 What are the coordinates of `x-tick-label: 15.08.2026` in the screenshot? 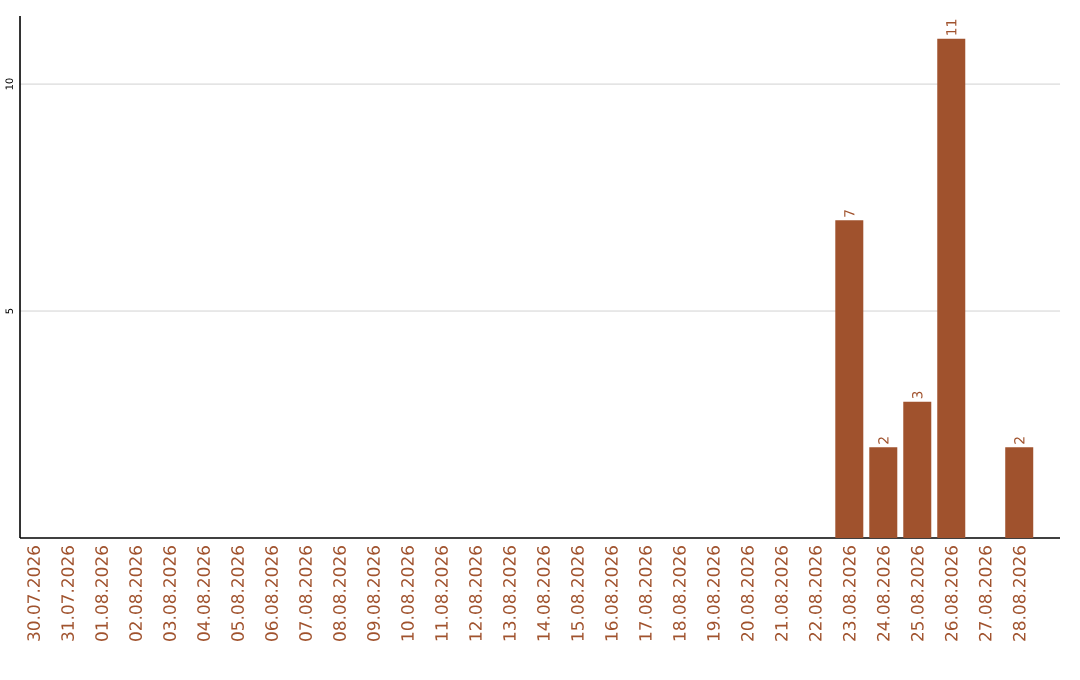 It's located at (577, 593).